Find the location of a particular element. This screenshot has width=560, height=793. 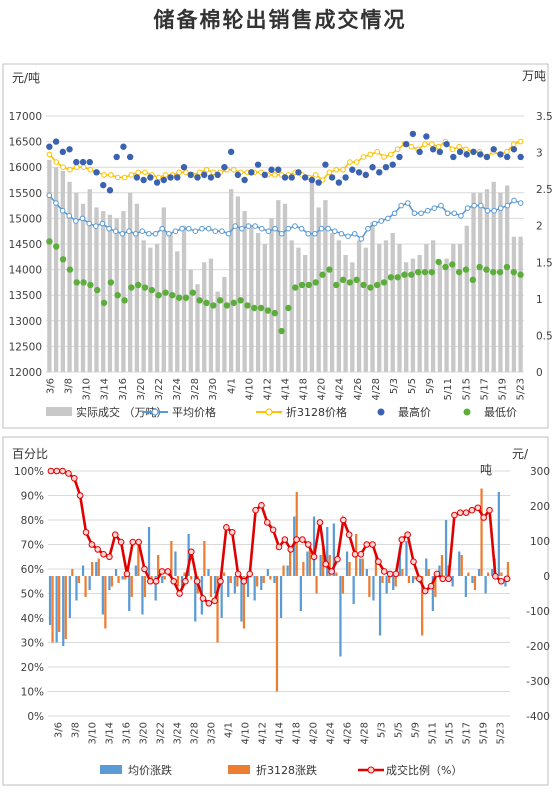

chart-1-x-tick-label: 4/10 is located at coordinates (249, 389).